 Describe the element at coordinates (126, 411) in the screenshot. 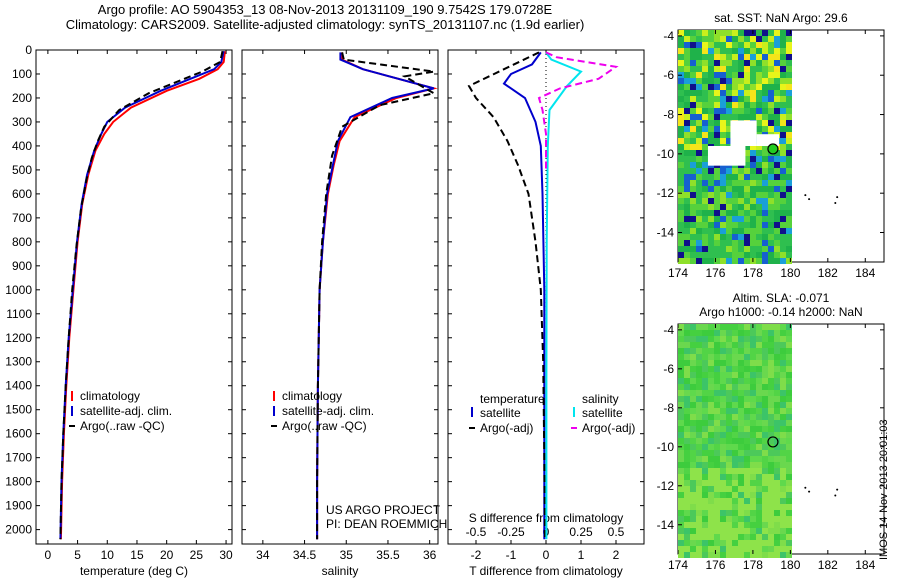

I see `legend-label: satellite-adj. clim.` at that location.